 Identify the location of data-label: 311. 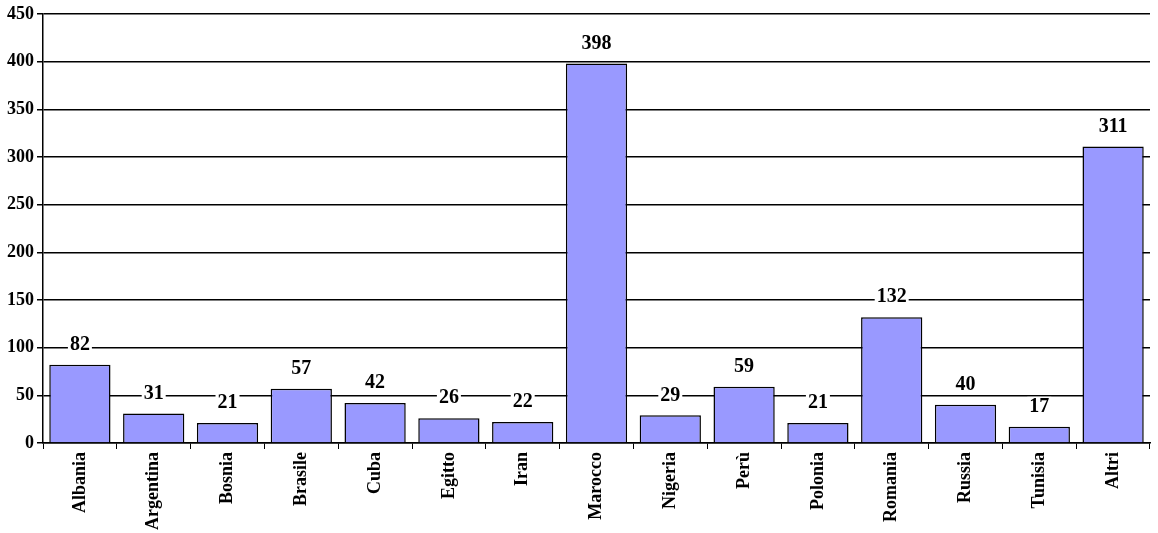
(1113, 124).